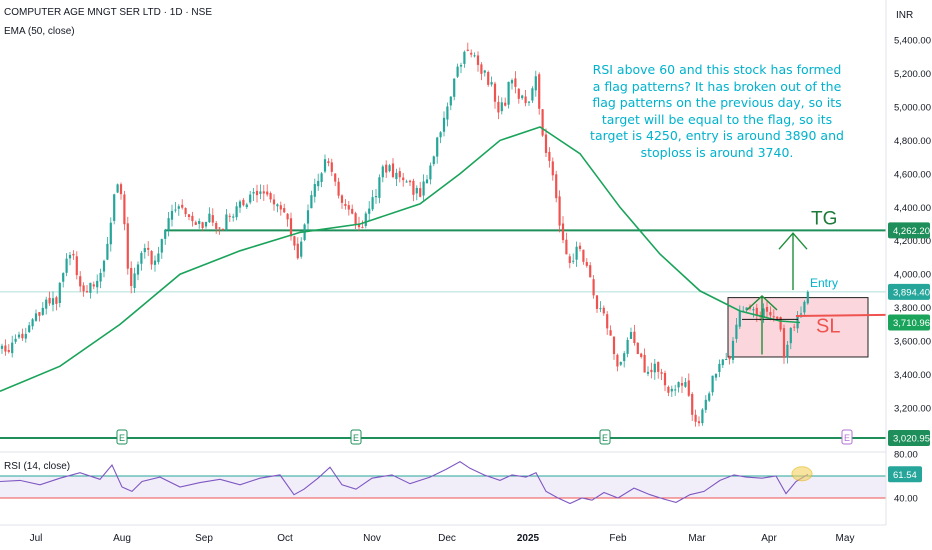 Image resolution: width=932 pixels, height=550 pixels. Describe the element at coordinates (912, 342) in the screenshot. I see `price-tick-label: 3,600.00` at that location.